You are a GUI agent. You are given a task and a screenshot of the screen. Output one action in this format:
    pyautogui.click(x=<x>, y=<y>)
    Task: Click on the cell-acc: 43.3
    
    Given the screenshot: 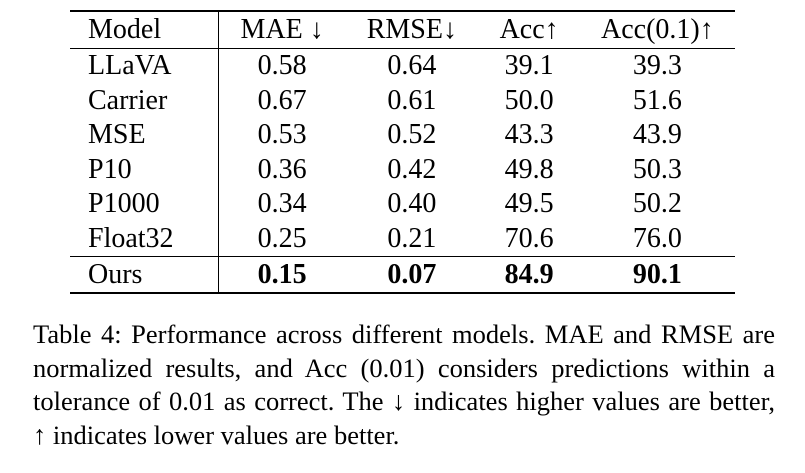 What is the action you would take?
    pyautogui.click(x=529, y=135)
    